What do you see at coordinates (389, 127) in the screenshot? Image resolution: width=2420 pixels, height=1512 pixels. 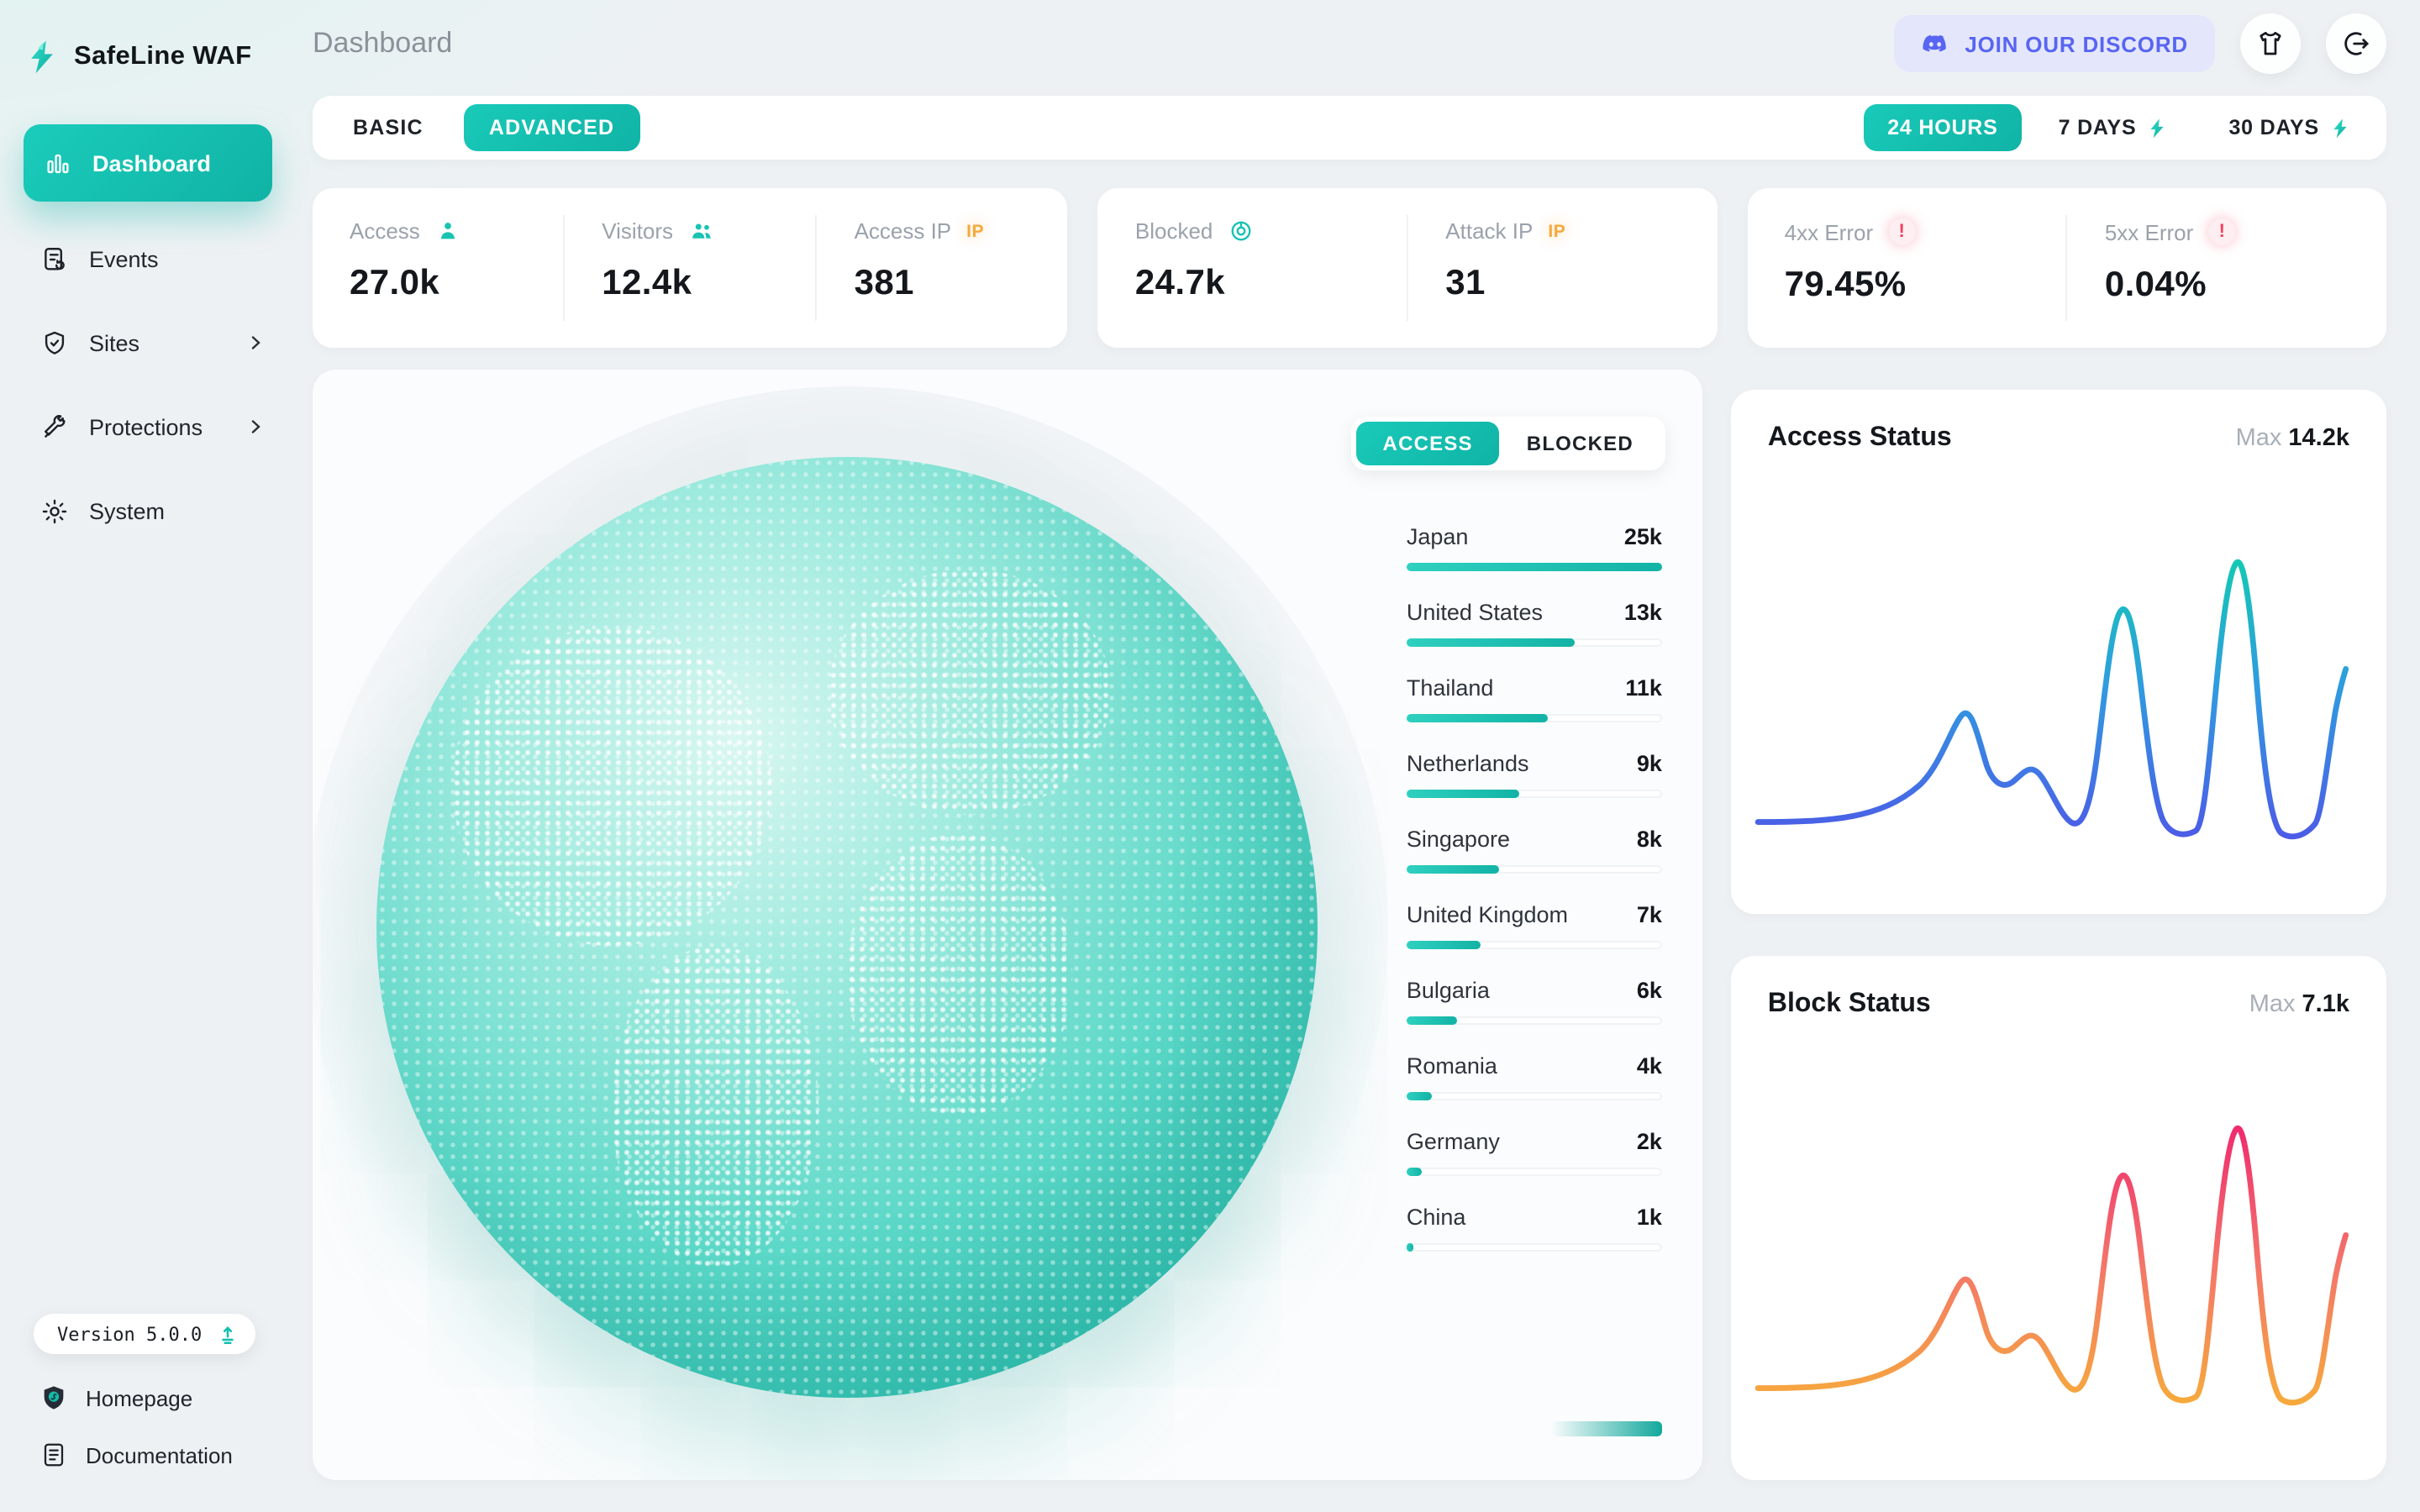 I see `tab-basic: BASIC` at bounding box center [389, 127].